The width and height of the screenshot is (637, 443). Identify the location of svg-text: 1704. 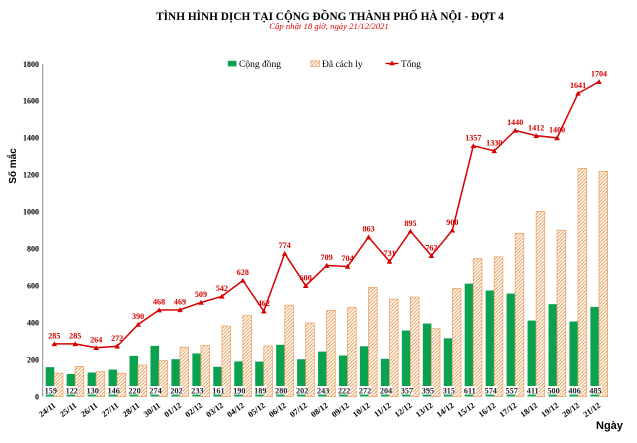
(599, 73).